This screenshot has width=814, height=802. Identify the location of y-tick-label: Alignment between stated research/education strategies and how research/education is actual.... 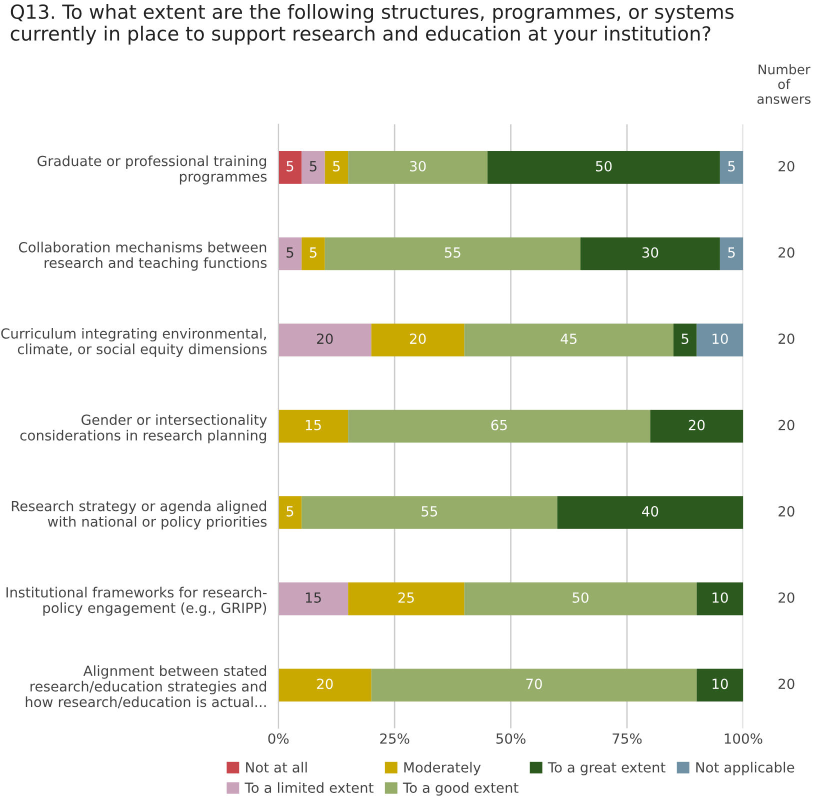
(146, 686).